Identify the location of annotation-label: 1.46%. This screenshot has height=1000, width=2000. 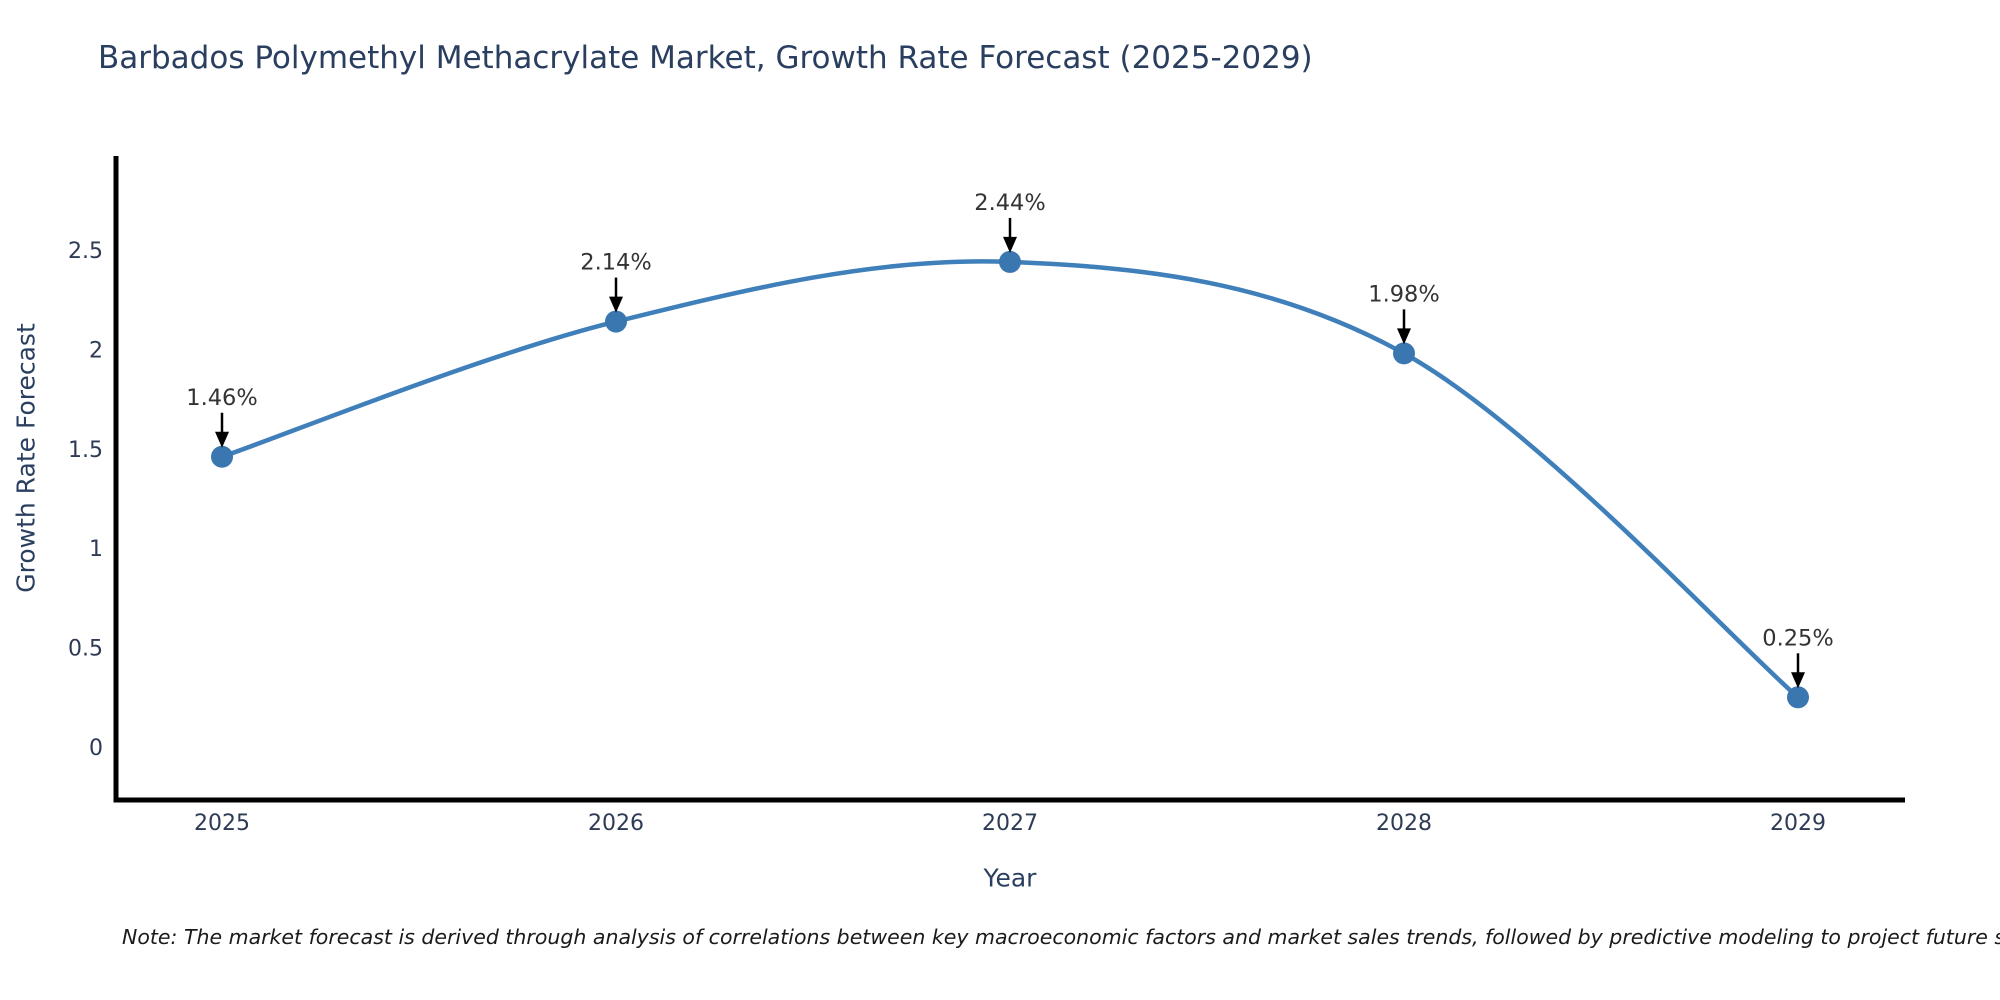
(221, 398).